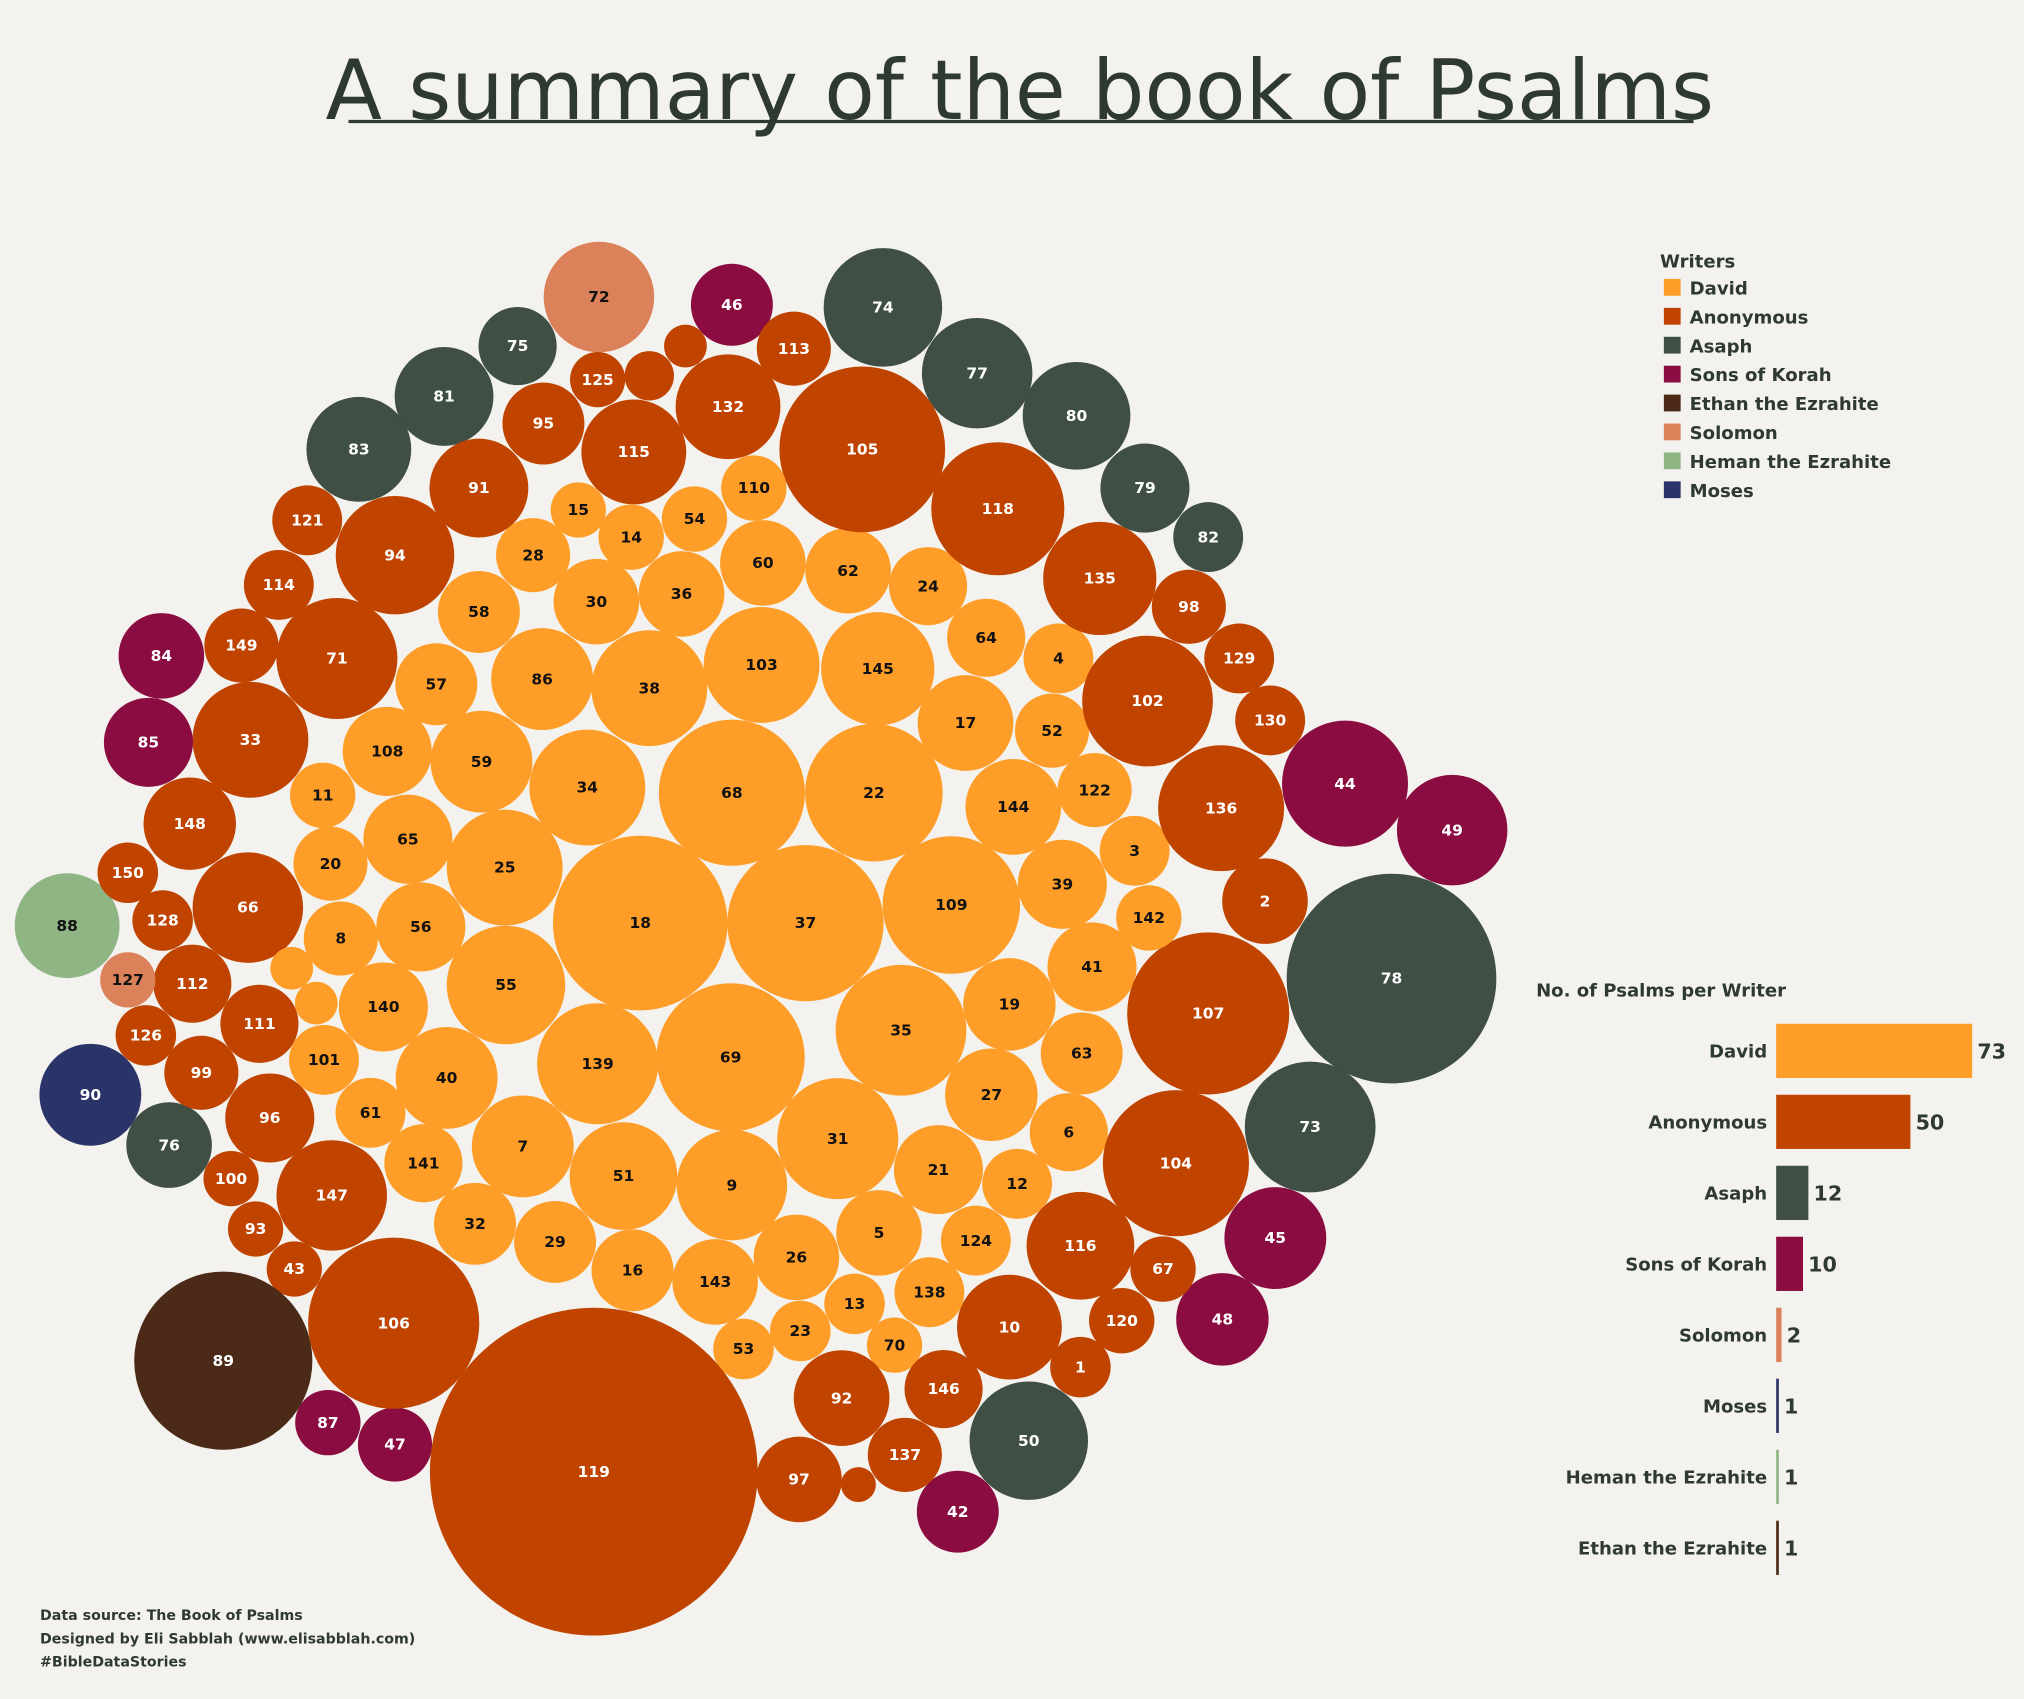 The width and height of the screenshot is (2024, 1699). I want to click on bubble-label: 137, so click(905, 1455).